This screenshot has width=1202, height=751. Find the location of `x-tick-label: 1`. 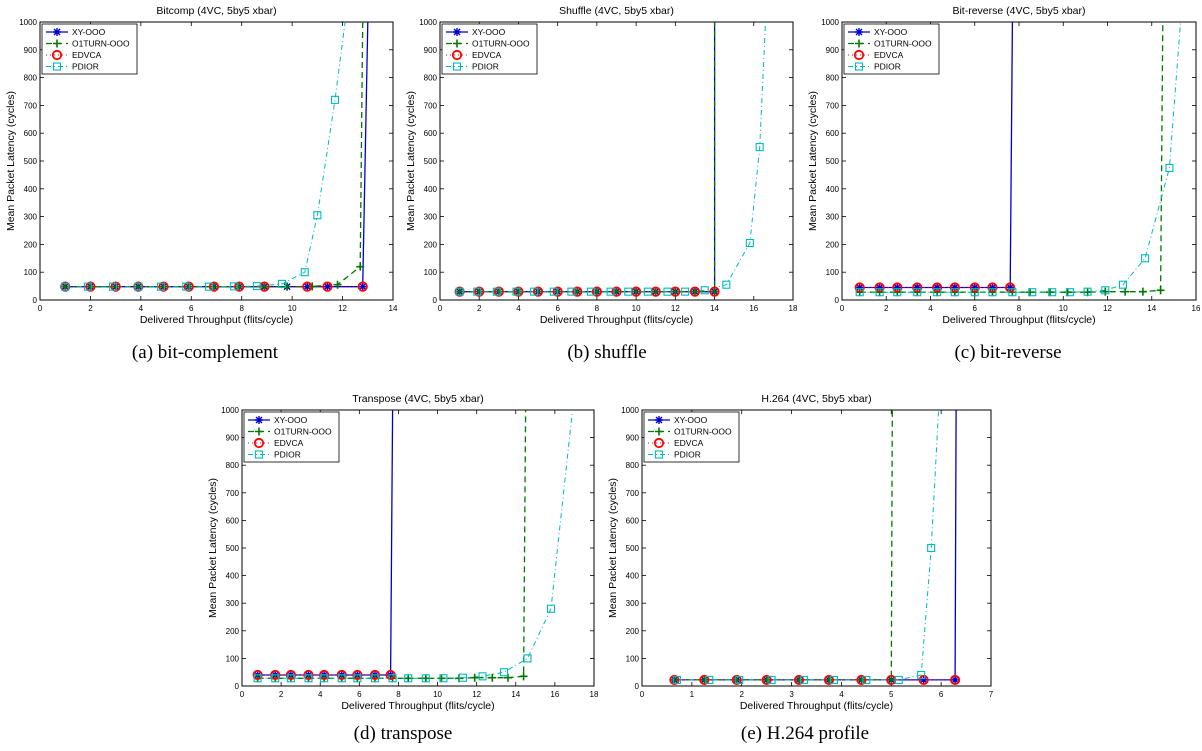

x-tick-label: 1 is located at coordinates (692, 694).